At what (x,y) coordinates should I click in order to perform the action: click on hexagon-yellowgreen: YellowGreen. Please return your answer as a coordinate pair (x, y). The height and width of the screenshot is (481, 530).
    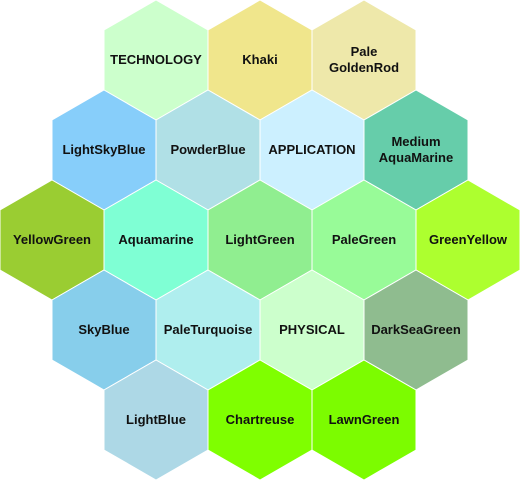
    Looking at the image, I should click on (52, 240).